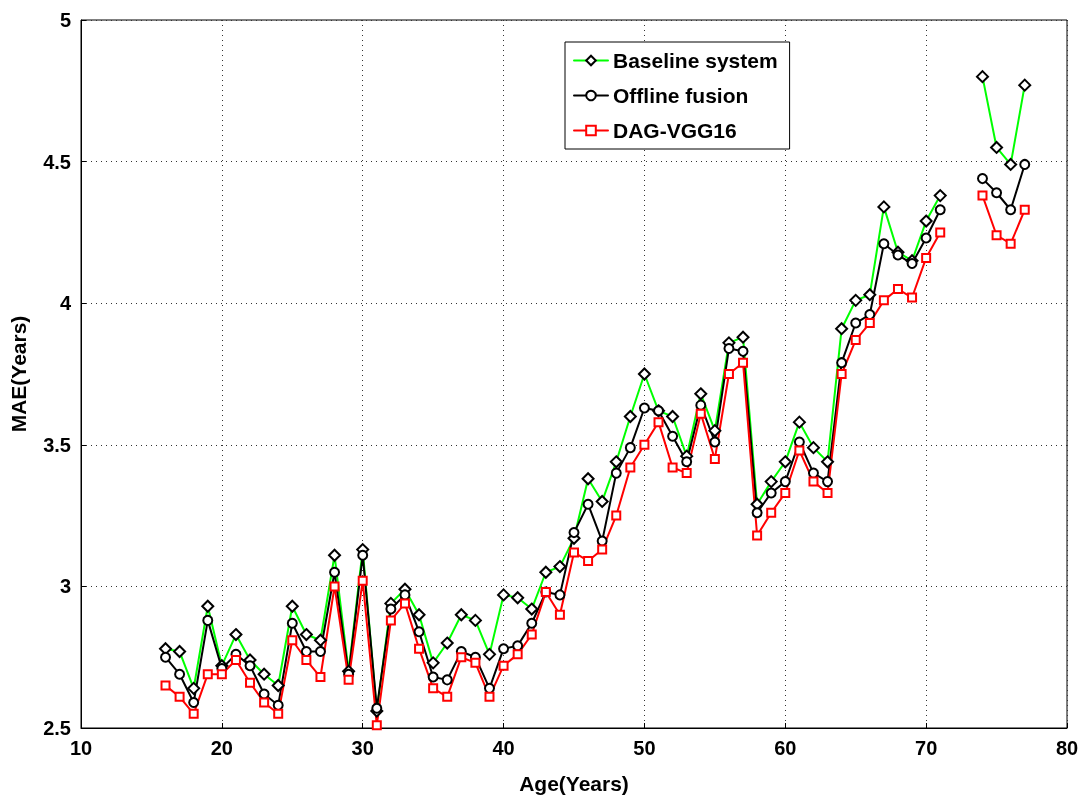  Describe the element at coordinates (18, 374) in the screenshot. I see `y-axis-title: MAE(Years)` at that location.